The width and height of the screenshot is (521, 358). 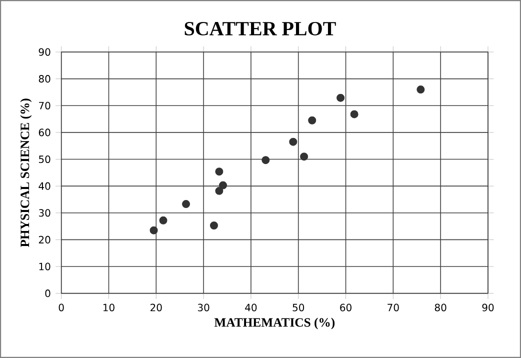 What do you see at coordinates (44, 266) in the screenshot?
I see `y-tick-label: 10` at bounding box center [44, 266].